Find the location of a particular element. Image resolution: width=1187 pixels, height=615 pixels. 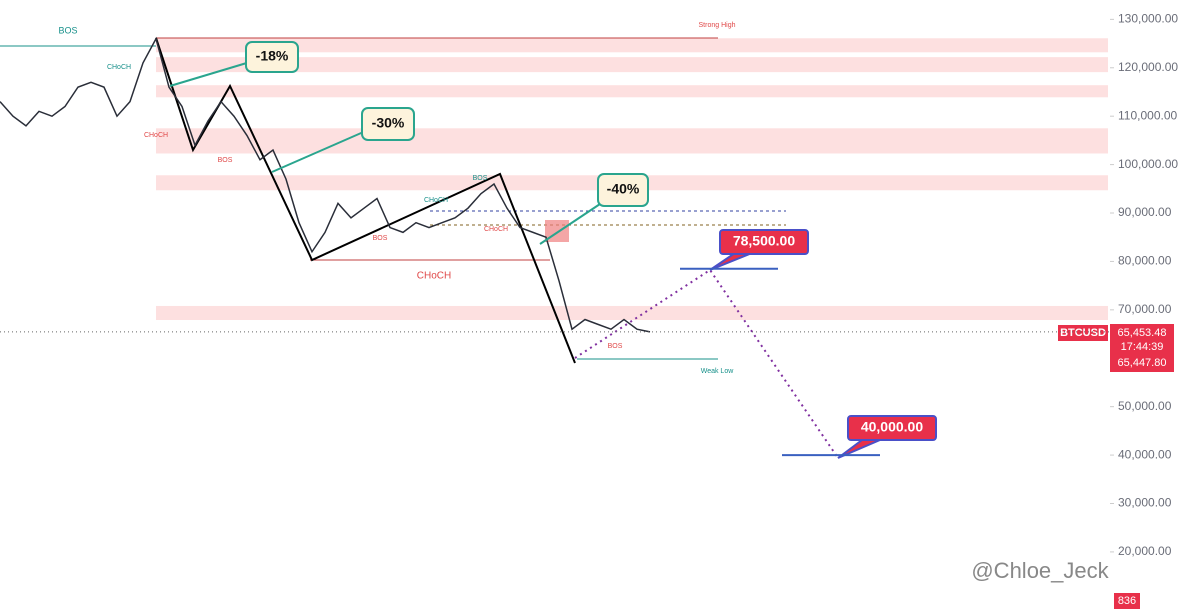

label: Weak Low is located at coordinates (717, 371).